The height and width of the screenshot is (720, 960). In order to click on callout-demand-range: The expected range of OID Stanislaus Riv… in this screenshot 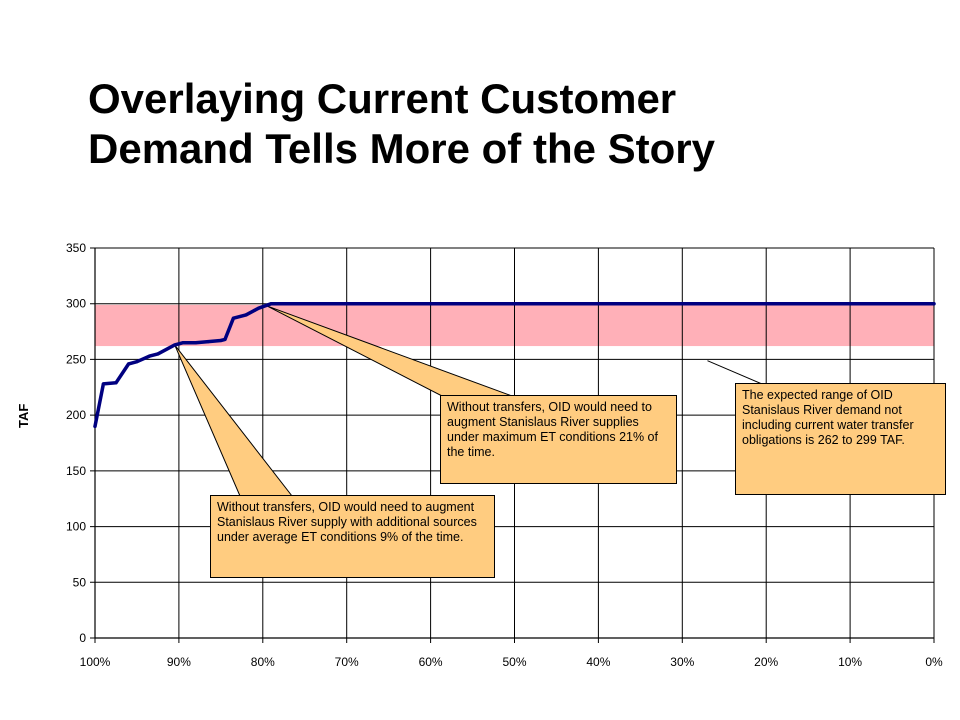, I will do `click(840, 439)`.